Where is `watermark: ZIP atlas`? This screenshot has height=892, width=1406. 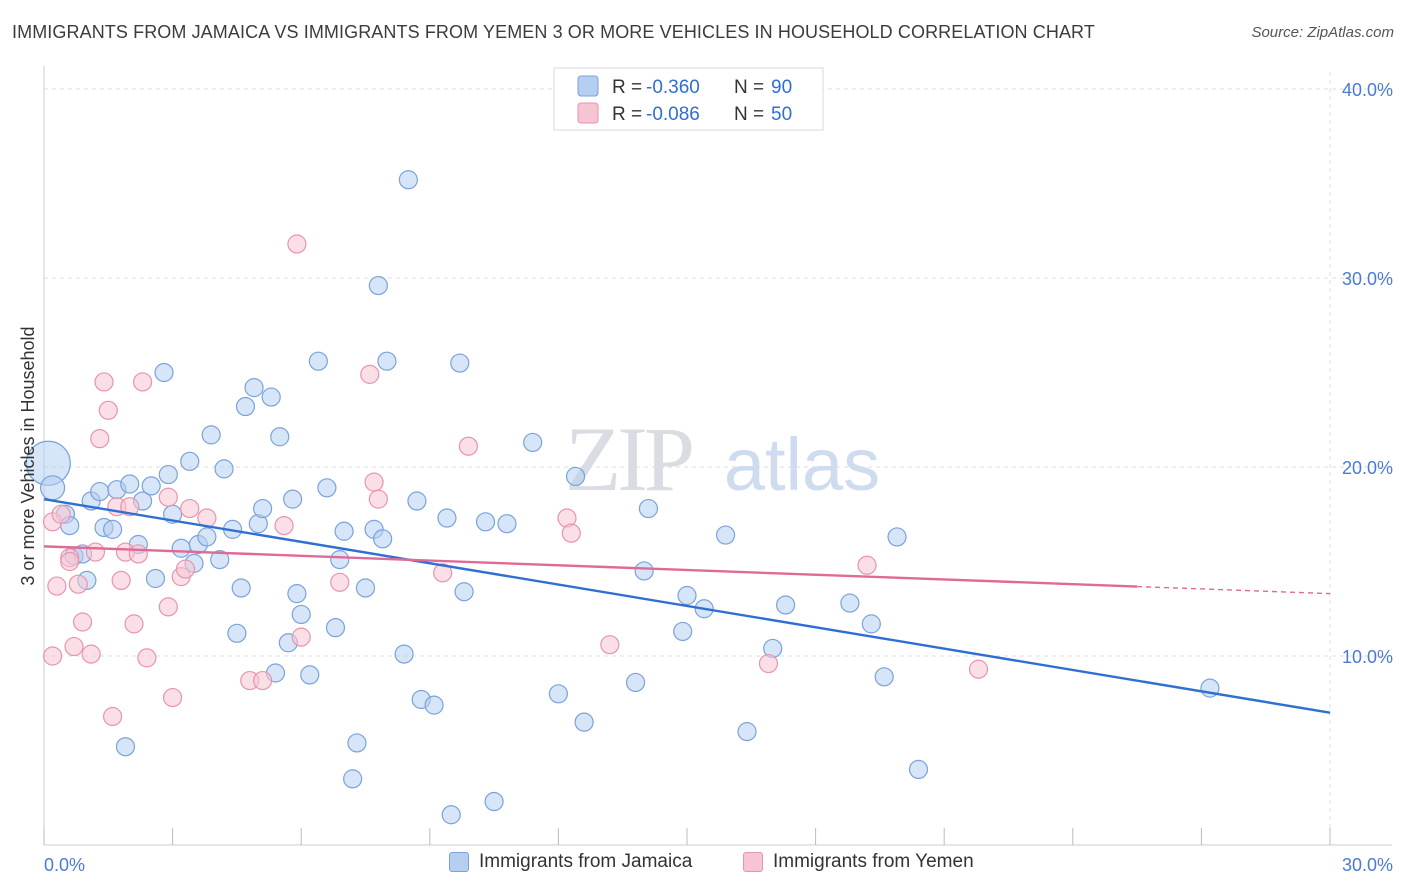
watermark: ZIP atlas is located at coordinates (722, 459).